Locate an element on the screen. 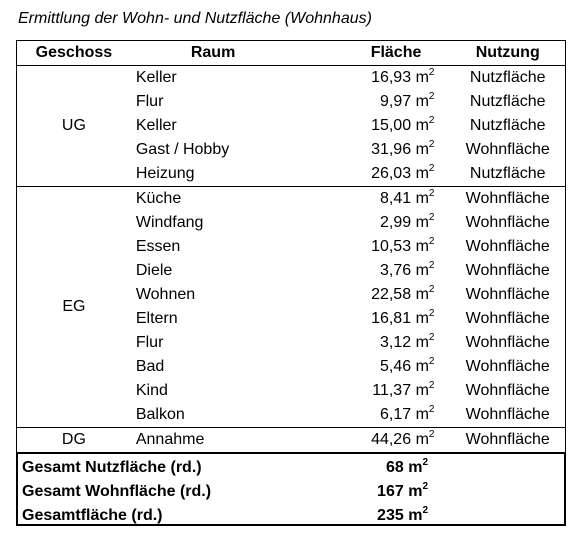  header-raum: Raum is located at coordinates (236, 53).